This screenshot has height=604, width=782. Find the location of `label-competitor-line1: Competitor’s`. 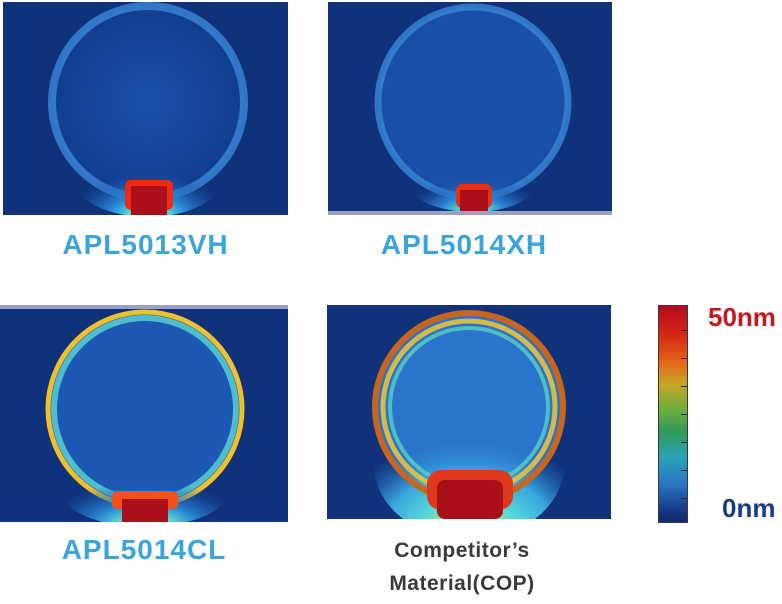

label-competitor-line1: Competitor’s is located at coordinates (462, 550).